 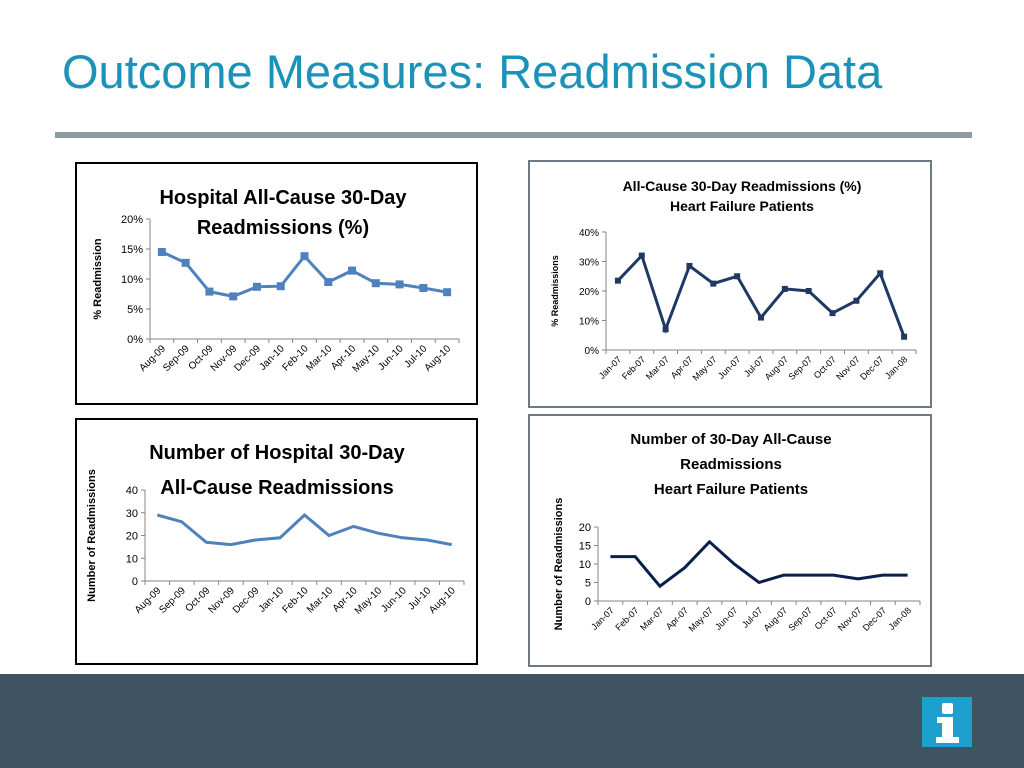 I want to click on x-tick-label: Sep-07, so click(x=800, y=619).